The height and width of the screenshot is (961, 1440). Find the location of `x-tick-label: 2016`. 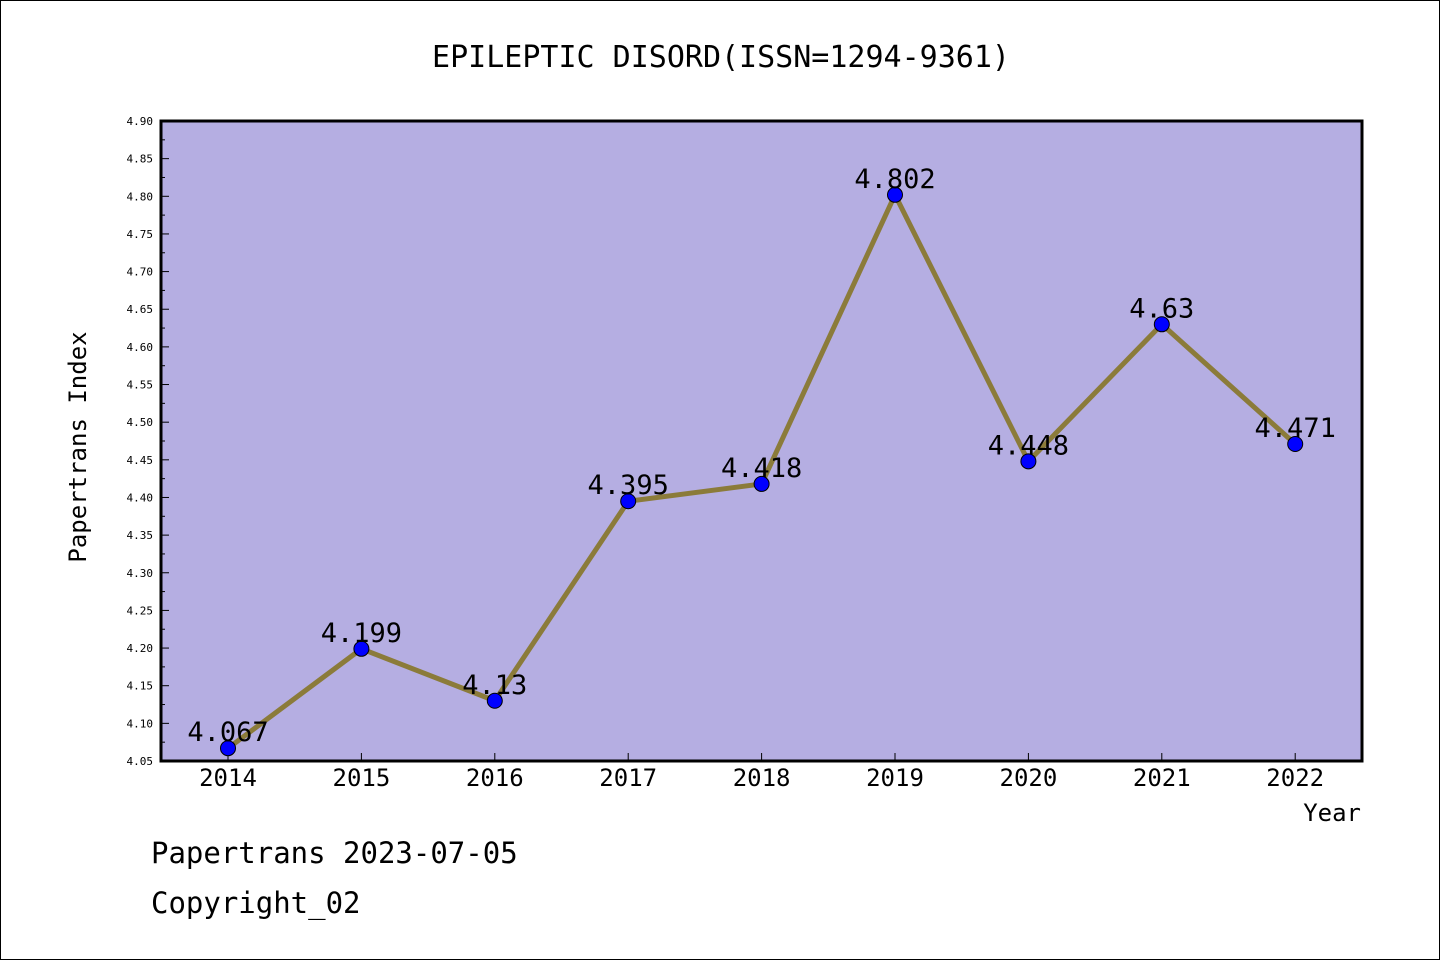

x-tick-label: 2016 is located at coordinates (495, 778).